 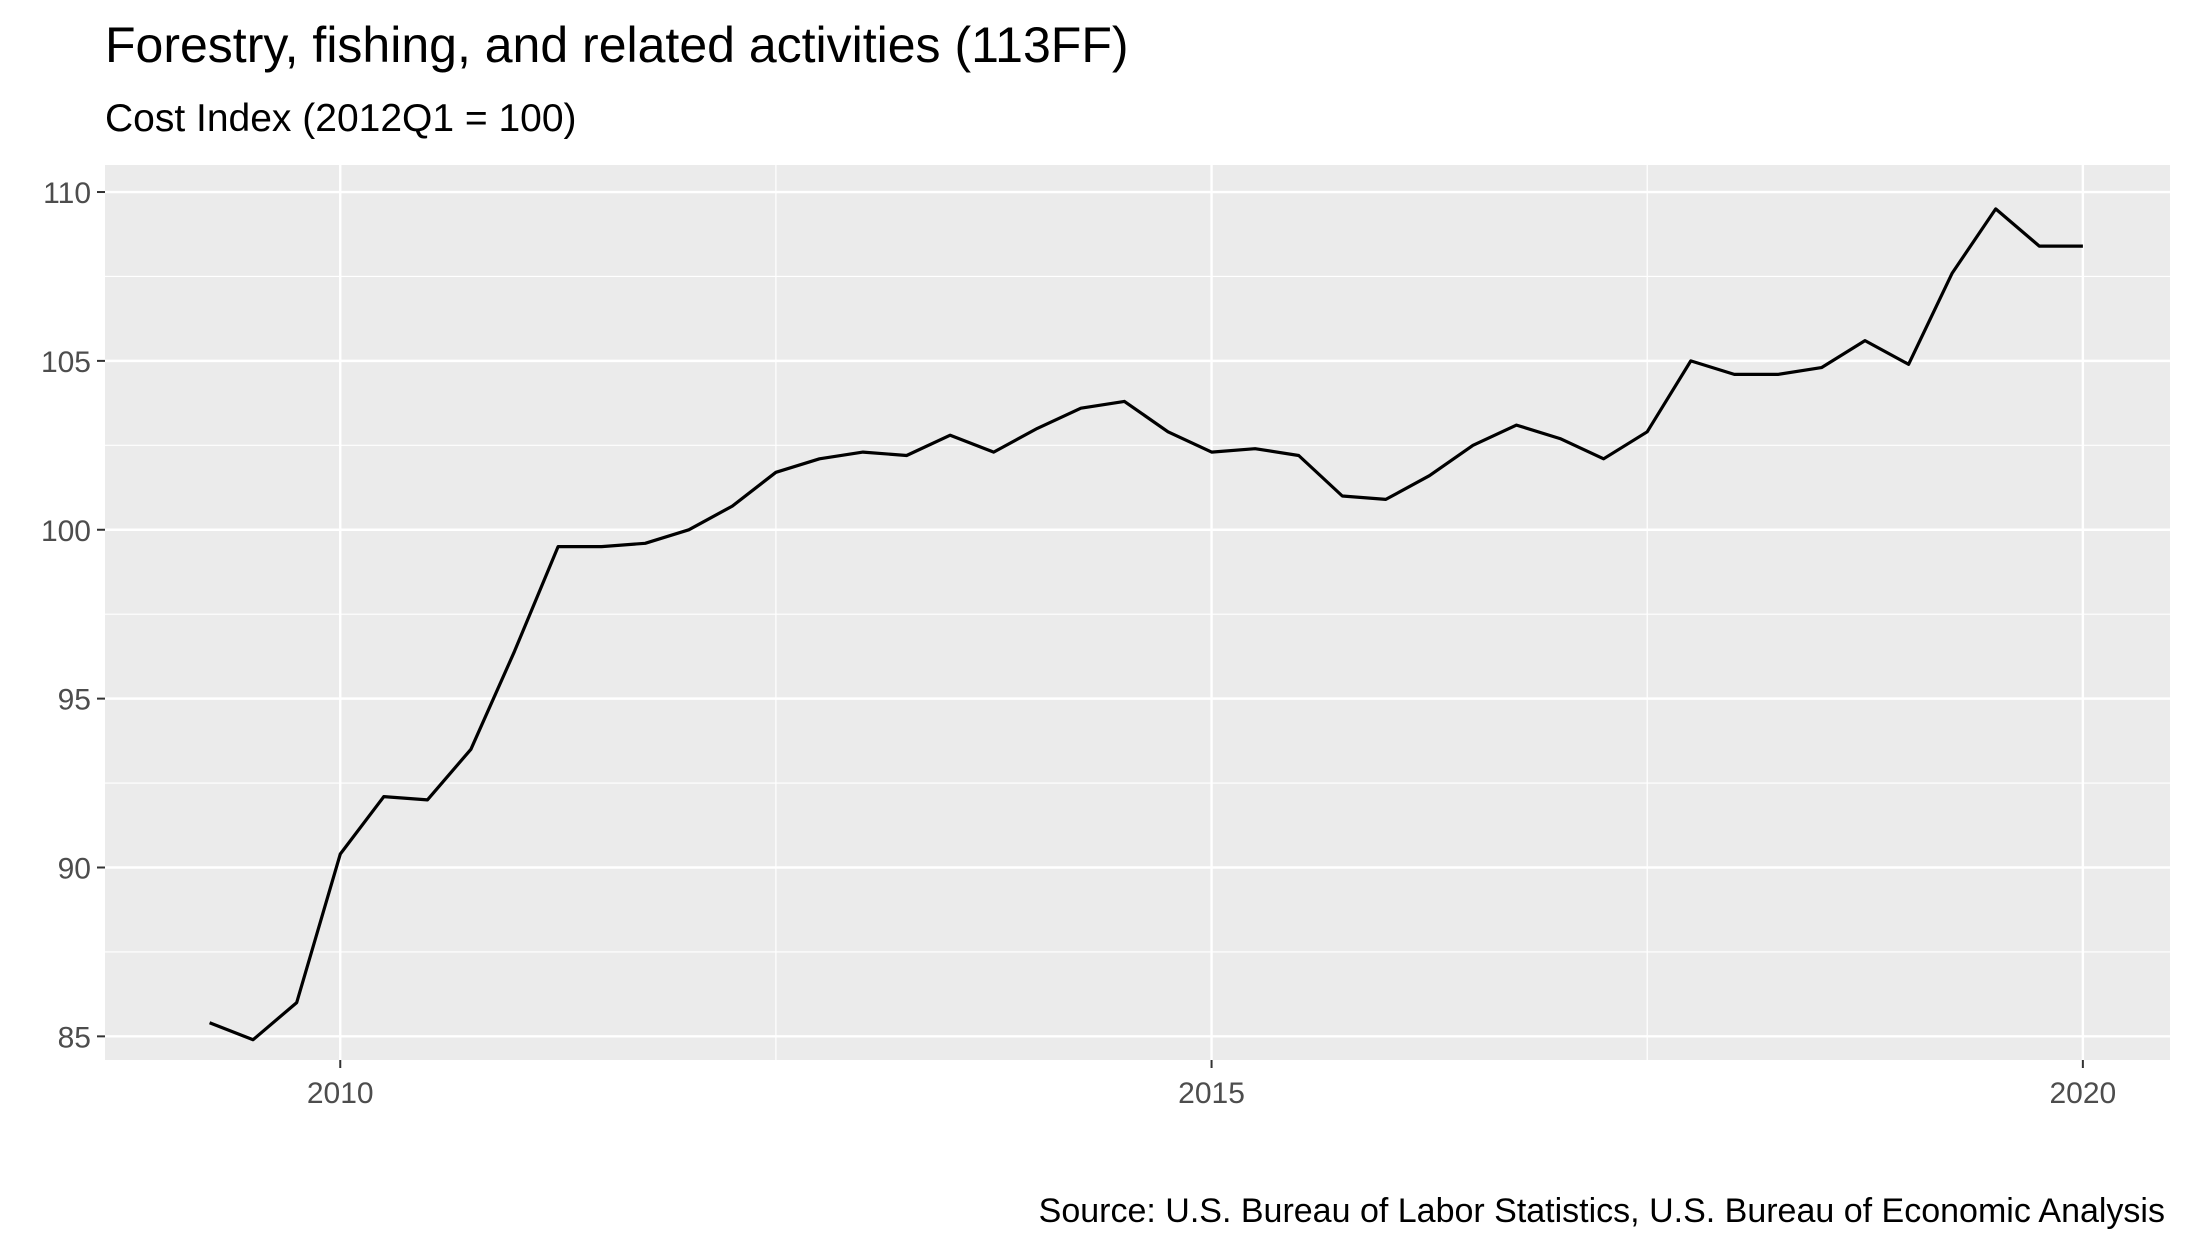 What do you see at coordinates (341, 118) in the screenshot?
I see `chart-subtitle: Cost Index (2012Q1 = 100)` at bounding box center [341, 118].